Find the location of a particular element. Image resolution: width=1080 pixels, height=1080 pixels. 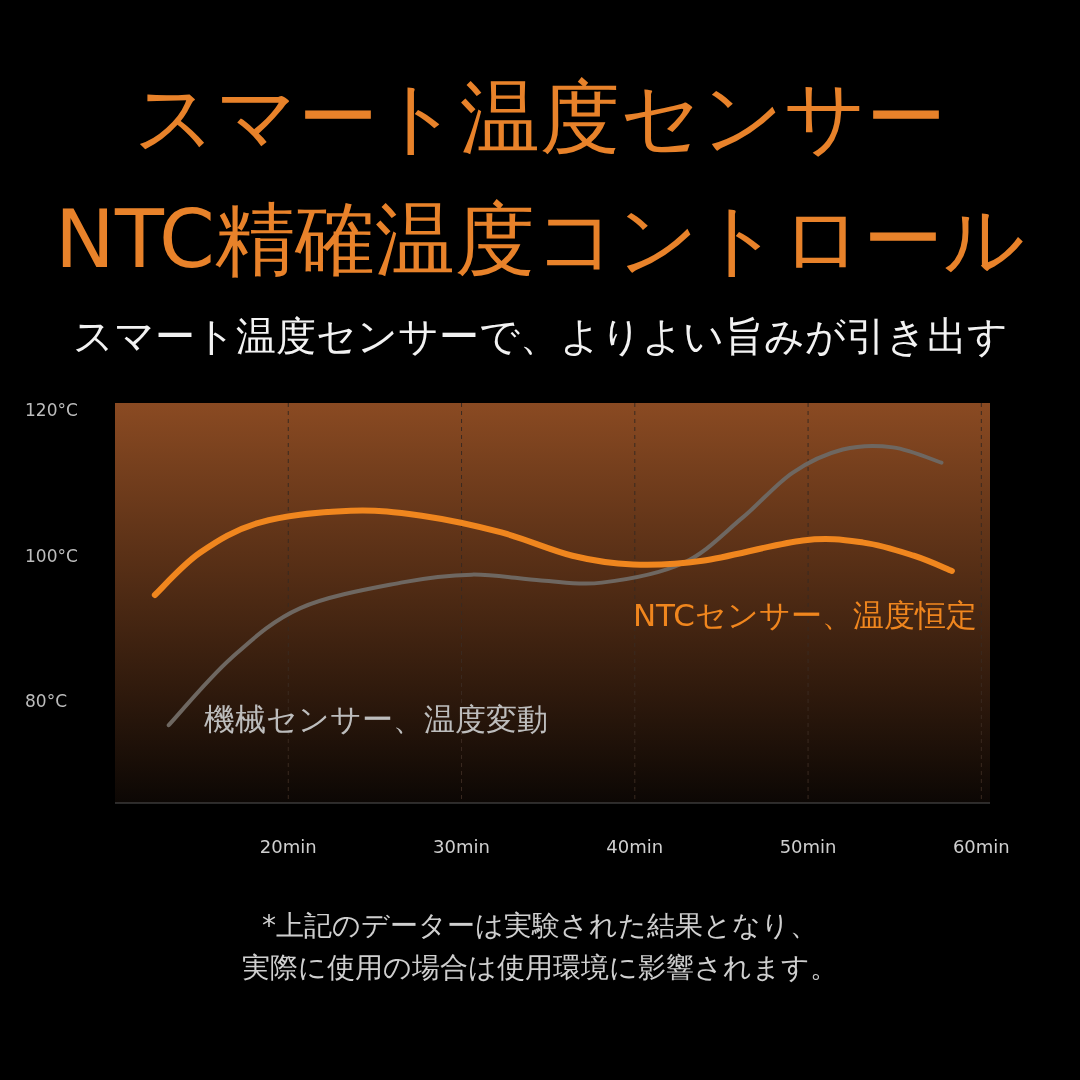

text: *上記のデーターは実験された結果となり、 is located at coordinates (540, 925).